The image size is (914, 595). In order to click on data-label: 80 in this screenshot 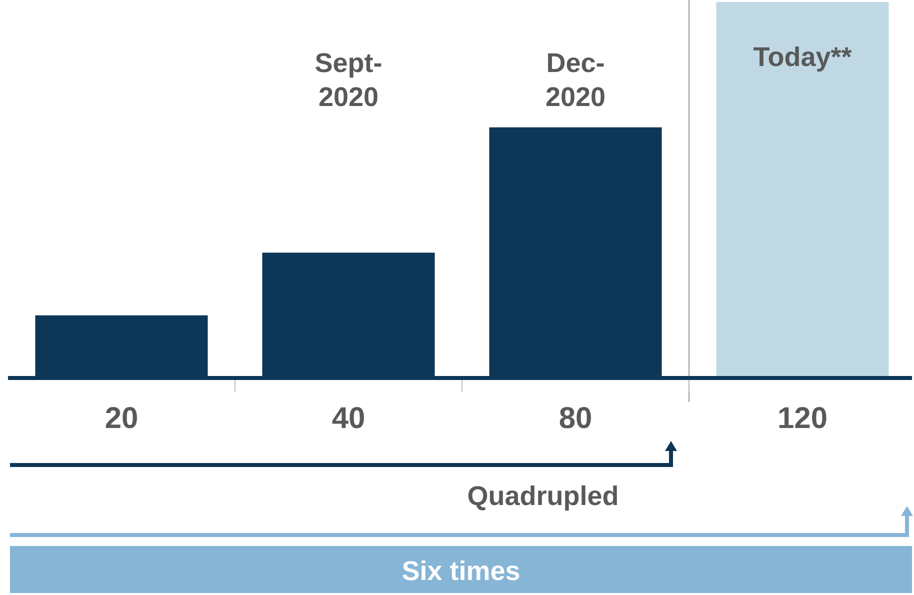, I will do `click(575, 418)`.